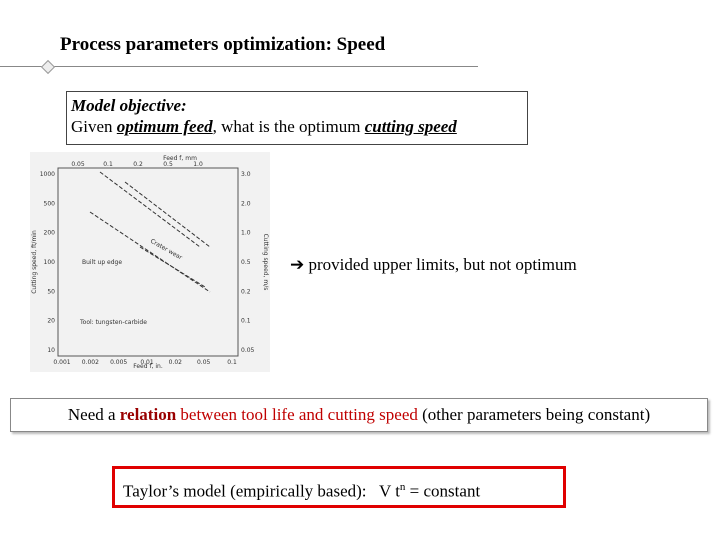 This screenshot has width=720, height=540. Describe the element at coordinates (168, 164) in the screenshot. I see `top-tick-label: 0.5` at that location.